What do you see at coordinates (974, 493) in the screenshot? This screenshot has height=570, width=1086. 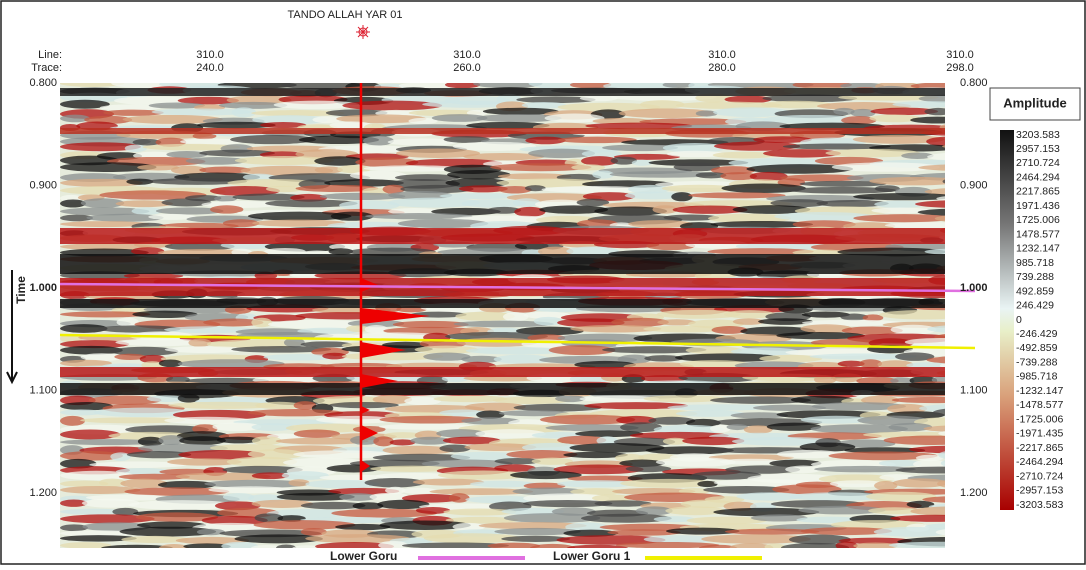 I see `time-tick-label: 1.200` at bounding box center [974, 493].